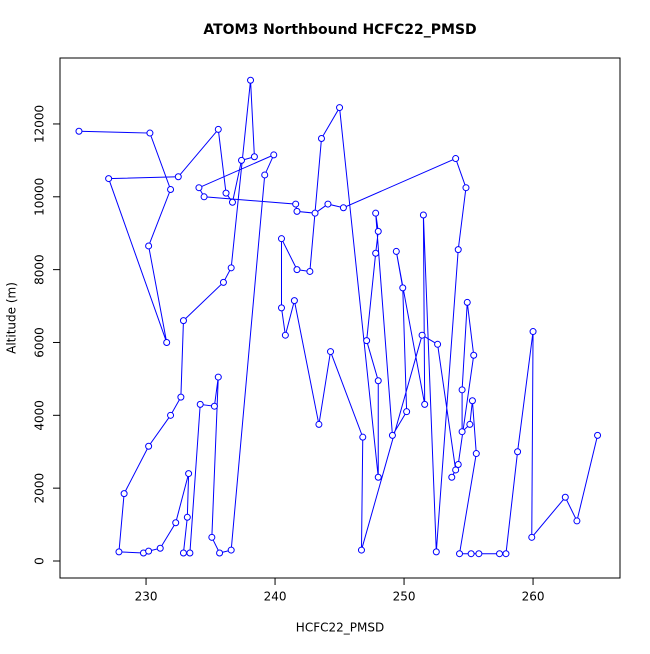 Image resolution: width=650 pixels, height=654 pixels. I want to click on y-tick-label: 0, so click(40, 561).